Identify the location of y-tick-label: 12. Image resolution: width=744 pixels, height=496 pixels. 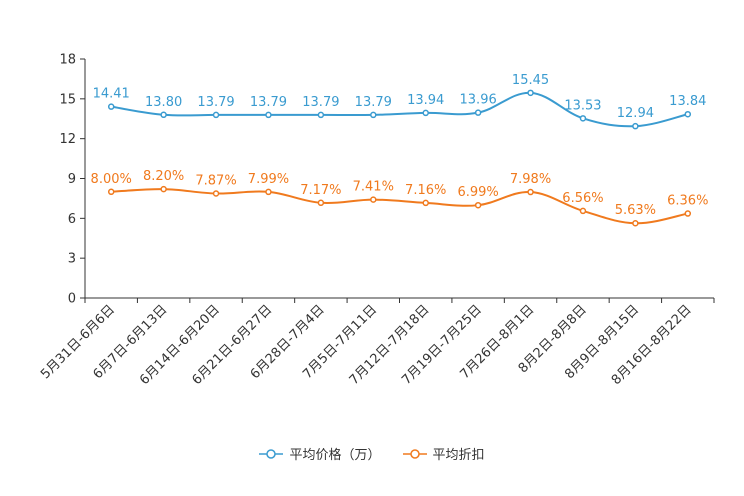
(67, 139).